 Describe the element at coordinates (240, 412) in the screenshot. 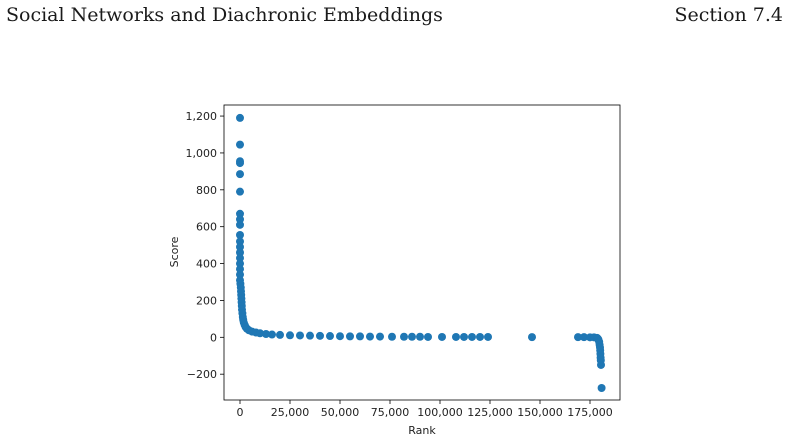

I see `x-tick-label: 0` at that location.